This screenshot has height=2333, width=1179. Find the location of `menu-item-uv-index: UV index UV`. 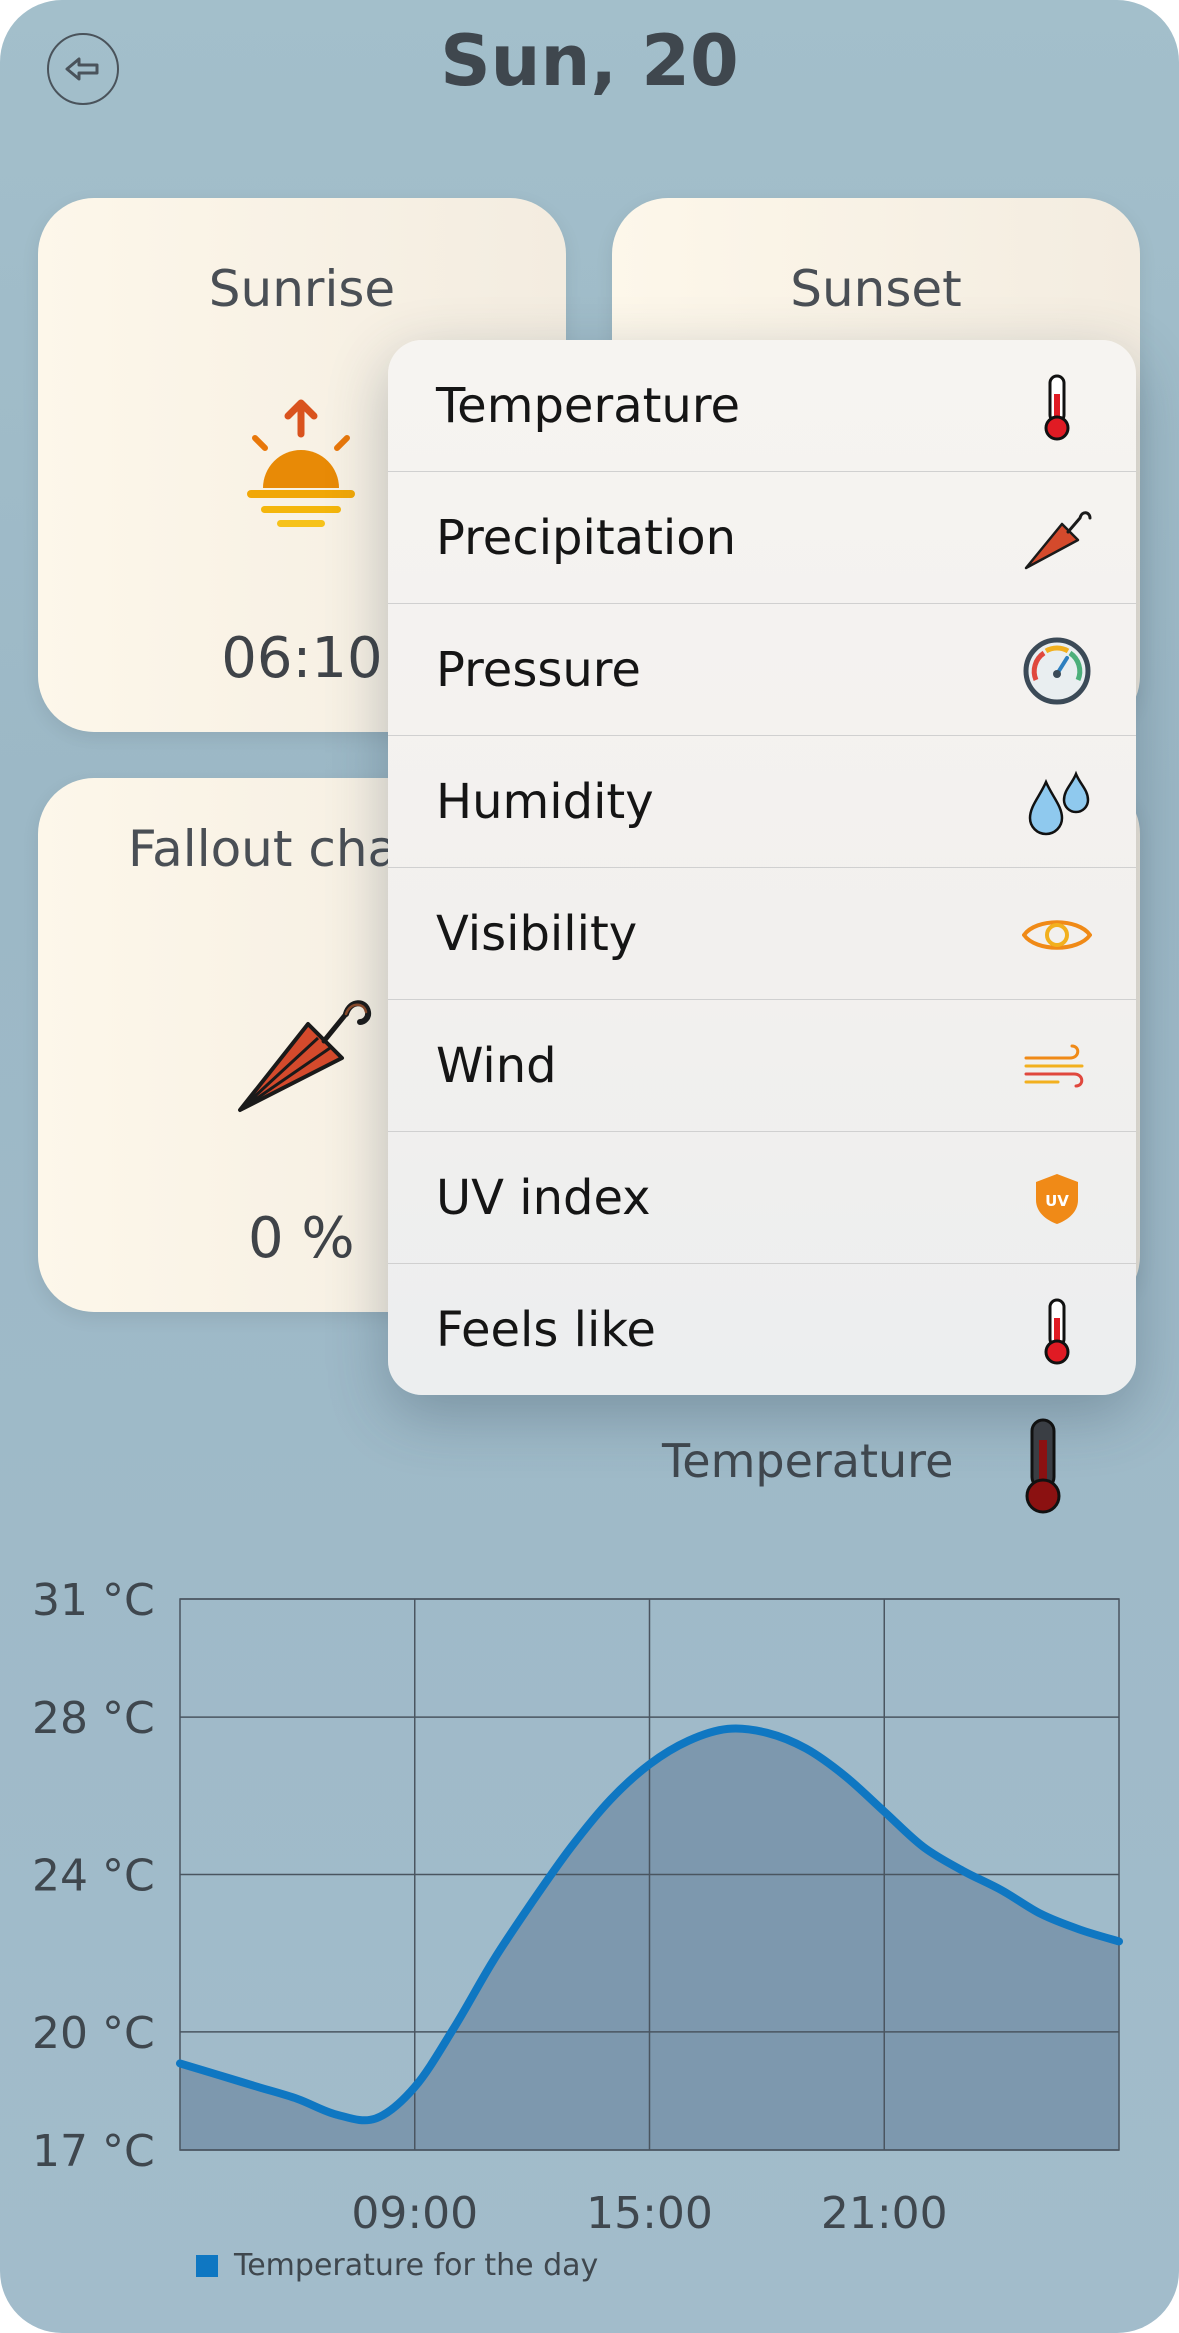

menu-item-uv-index: UV index UV is located at coordinates (762, 1198).